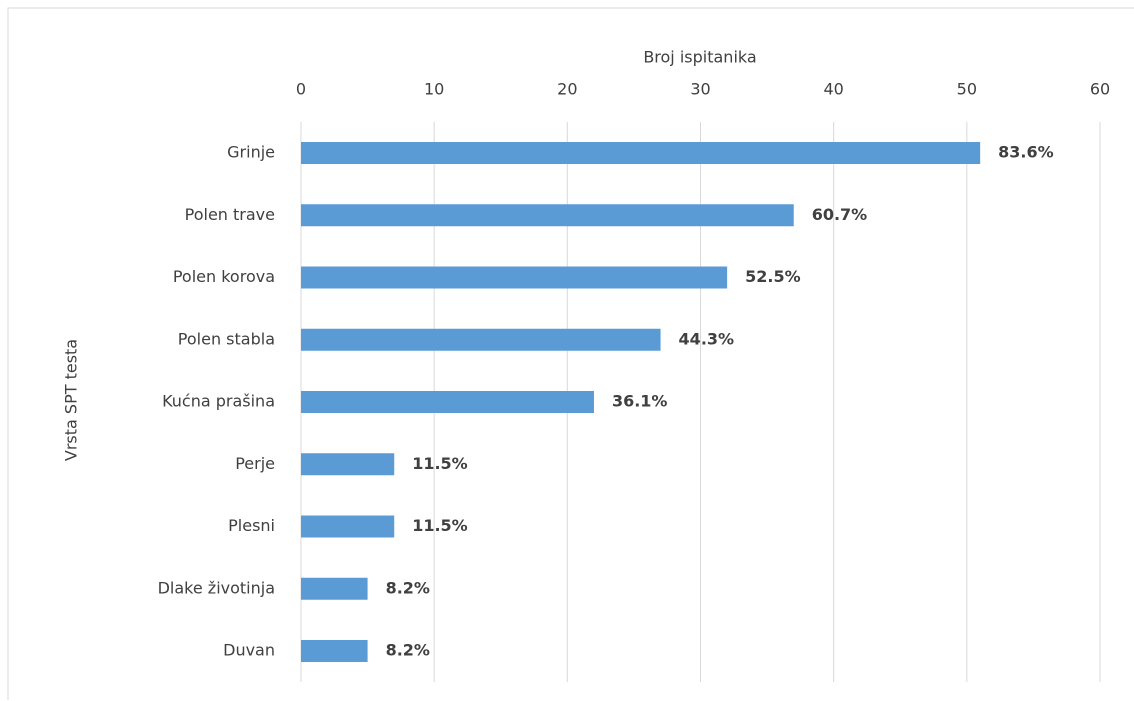 This screenshot has width=1134, height=701. What do you see at coordinates (1026, 152) in the screenshot?
I see `data-label: 83.6%` at bounding box center [1026, 152].